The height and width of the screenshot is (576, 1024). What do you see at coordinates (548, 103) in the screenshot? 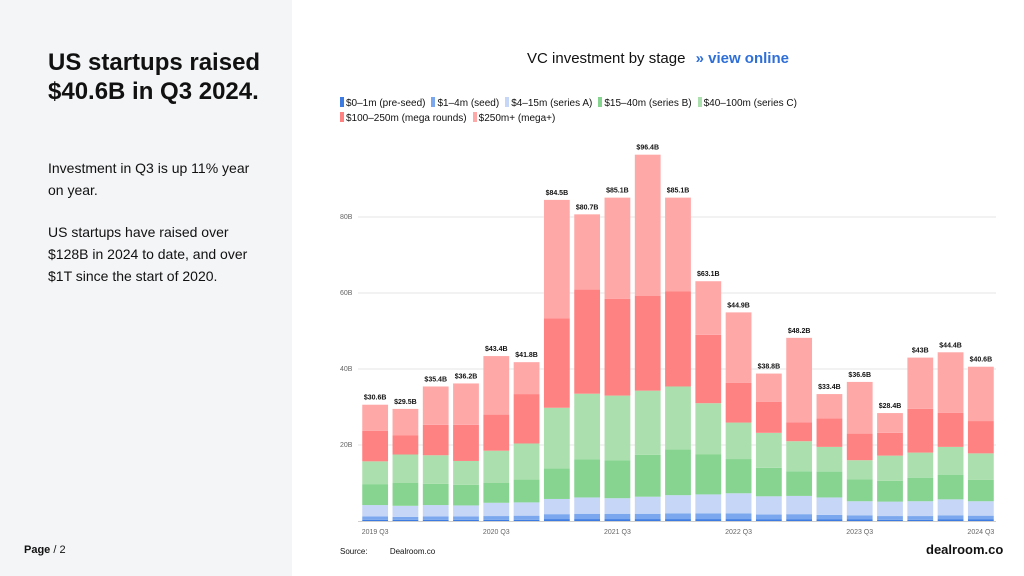
I see `legend-item: $4–15m (series A)` at bounding box center [548, 103].